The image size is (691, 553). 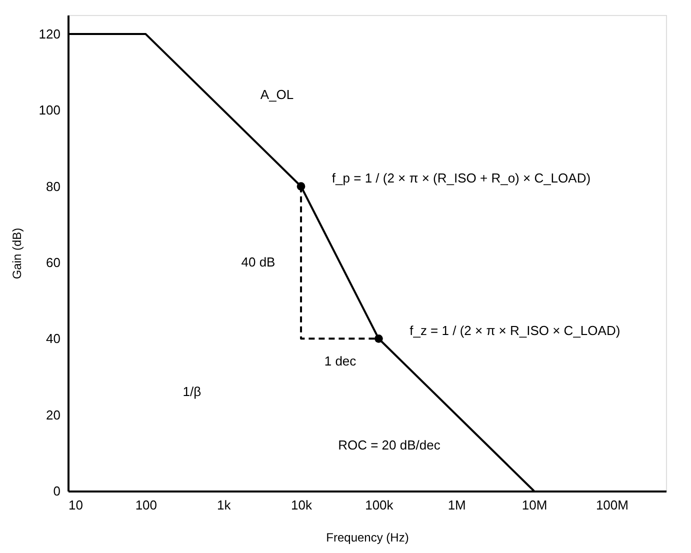 What do you see at coordinates (535, 505) in the screenshot?
I see `x-tick-label: 10M` at bounding box center [535, 505].